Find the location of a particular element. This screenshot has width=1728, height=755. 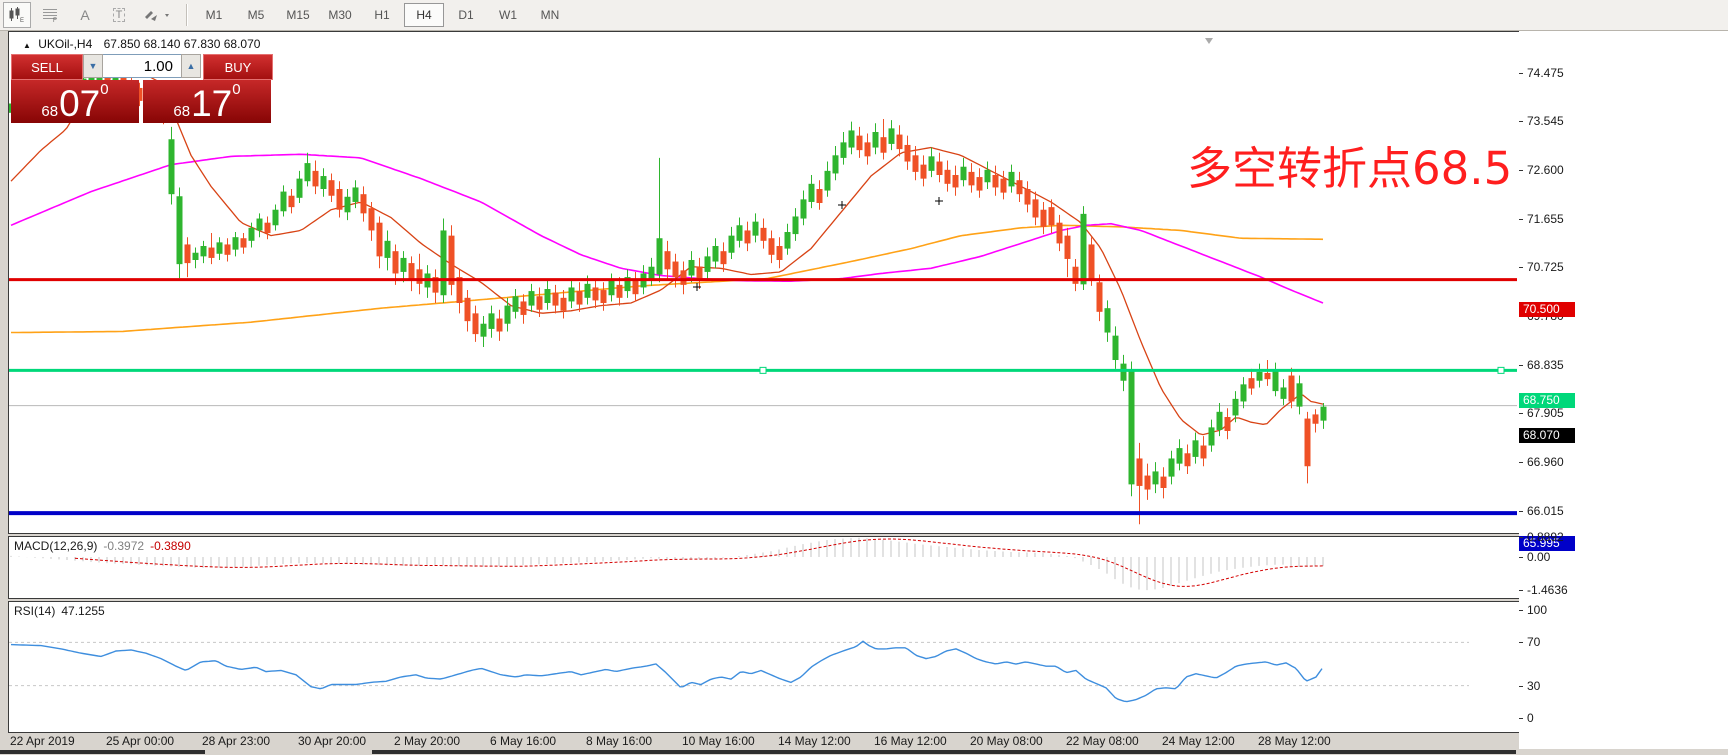

date-tick-label: 22 May 08:00 is located at coordinates (1102, 741).